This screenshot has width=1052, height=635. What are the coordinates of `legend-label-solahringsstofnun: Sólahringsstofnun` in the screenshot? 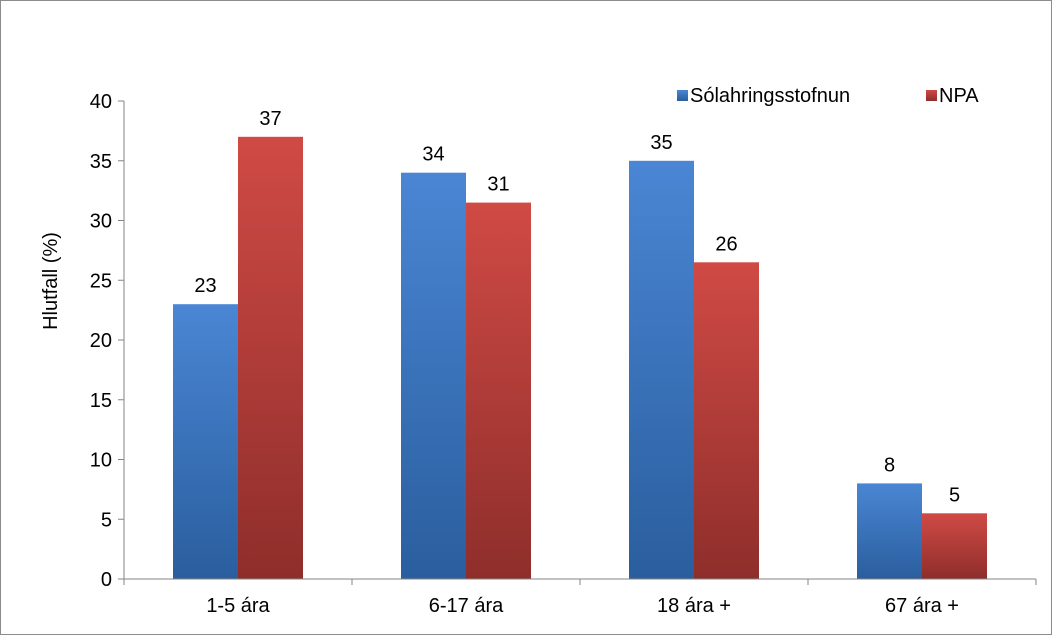 It's located at (770, 96).